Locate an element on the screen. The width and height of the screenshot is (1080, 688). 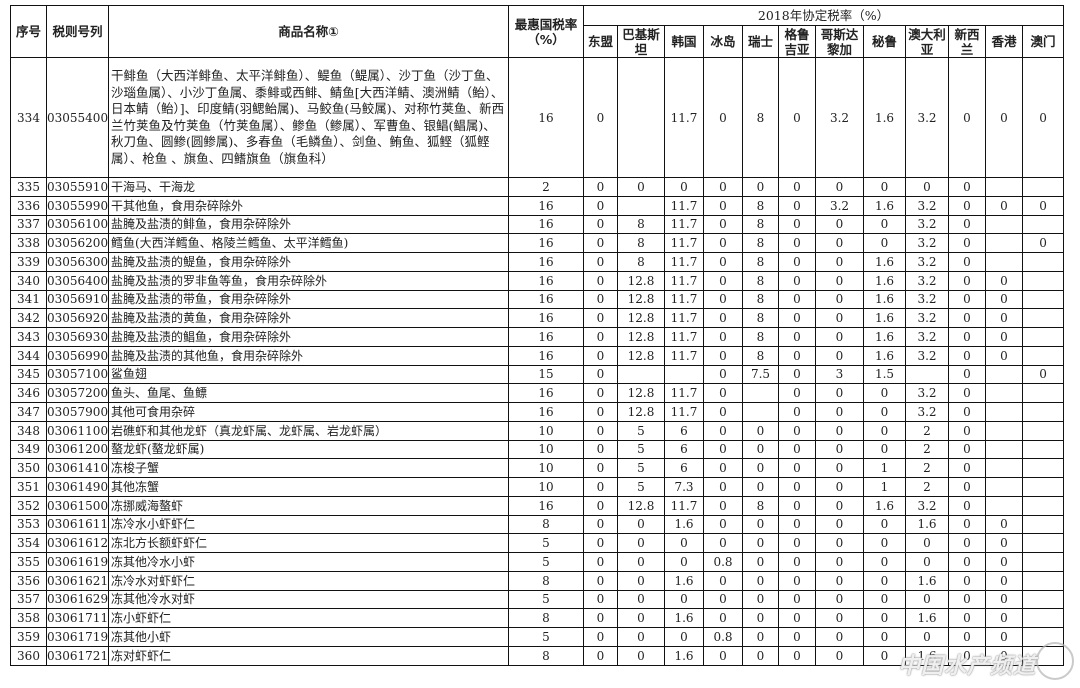
table-row: 359 03061719 冻其他小虾 5 0 0 0 0.8 0 0 0 0 0 0 0 is located at coordinates (537, 637).